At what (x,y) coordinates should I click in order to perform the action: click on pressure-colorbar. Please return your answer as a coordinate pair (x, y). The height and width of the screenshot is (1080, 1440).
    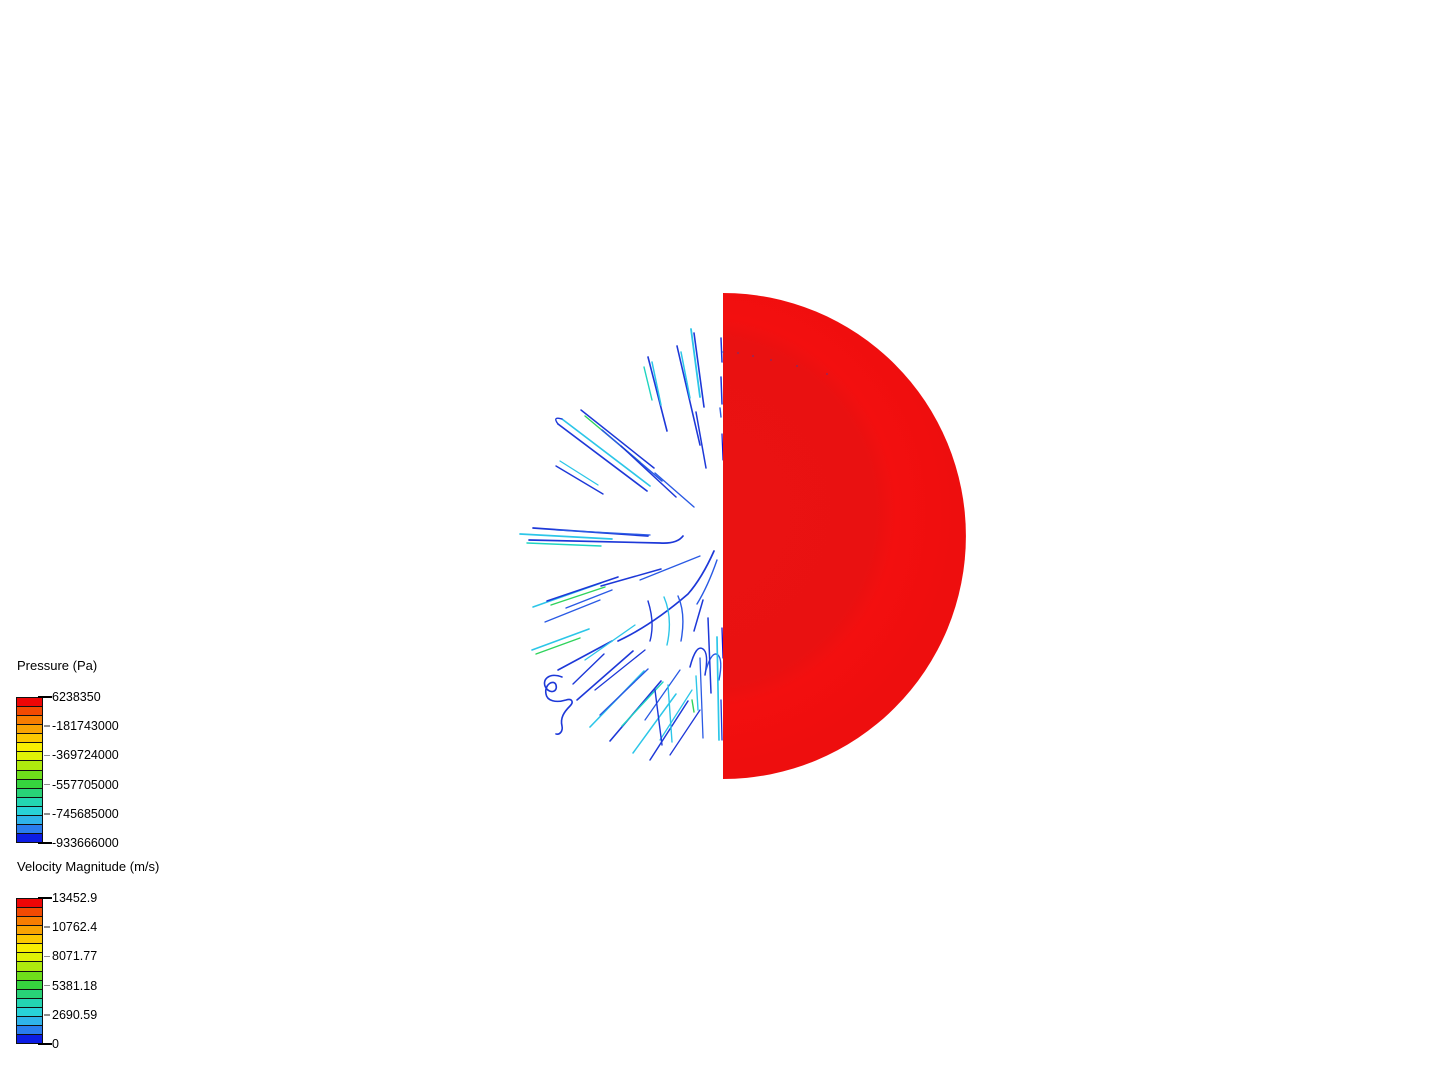
    Looking at the image, I should click on (29, 770).